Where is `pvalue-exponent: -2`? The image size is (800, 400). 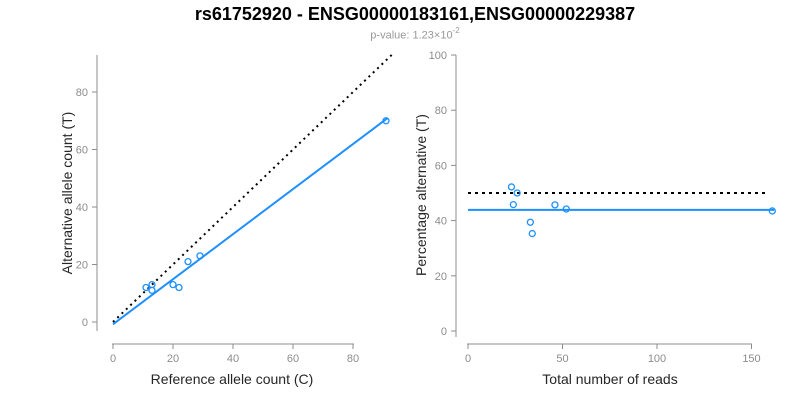
pvalue-exponent: -2 is located at coordinates (456, 30).